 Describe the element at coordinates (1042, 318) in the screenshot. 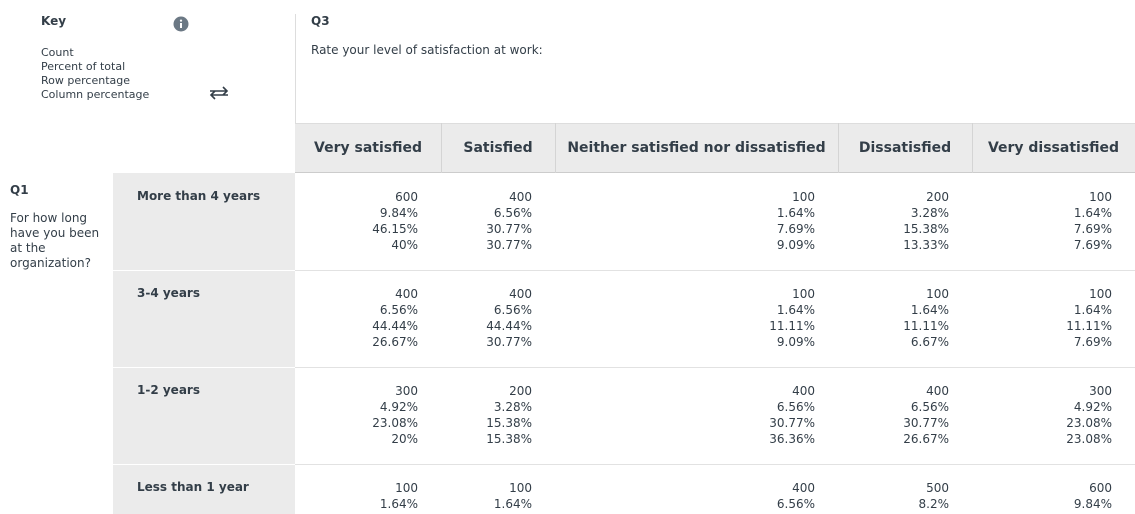

I see `table-cell: 100 1.64% 11.11% 7.69%` at that location.